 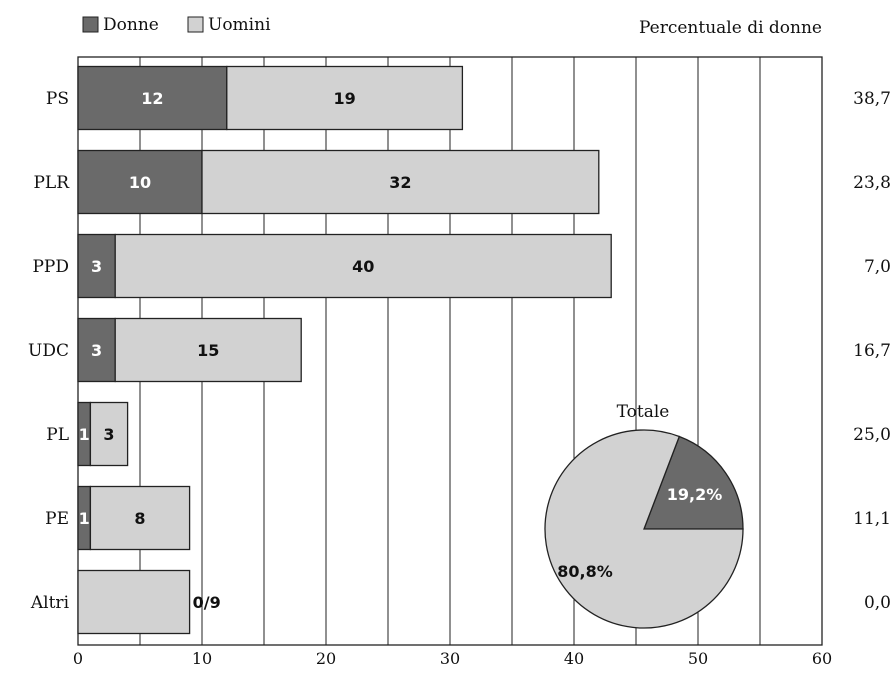 What do you see at coordinates (51, 183) in the screenshot?
I see `category-label: PLR` at bounding box center [51, 183].